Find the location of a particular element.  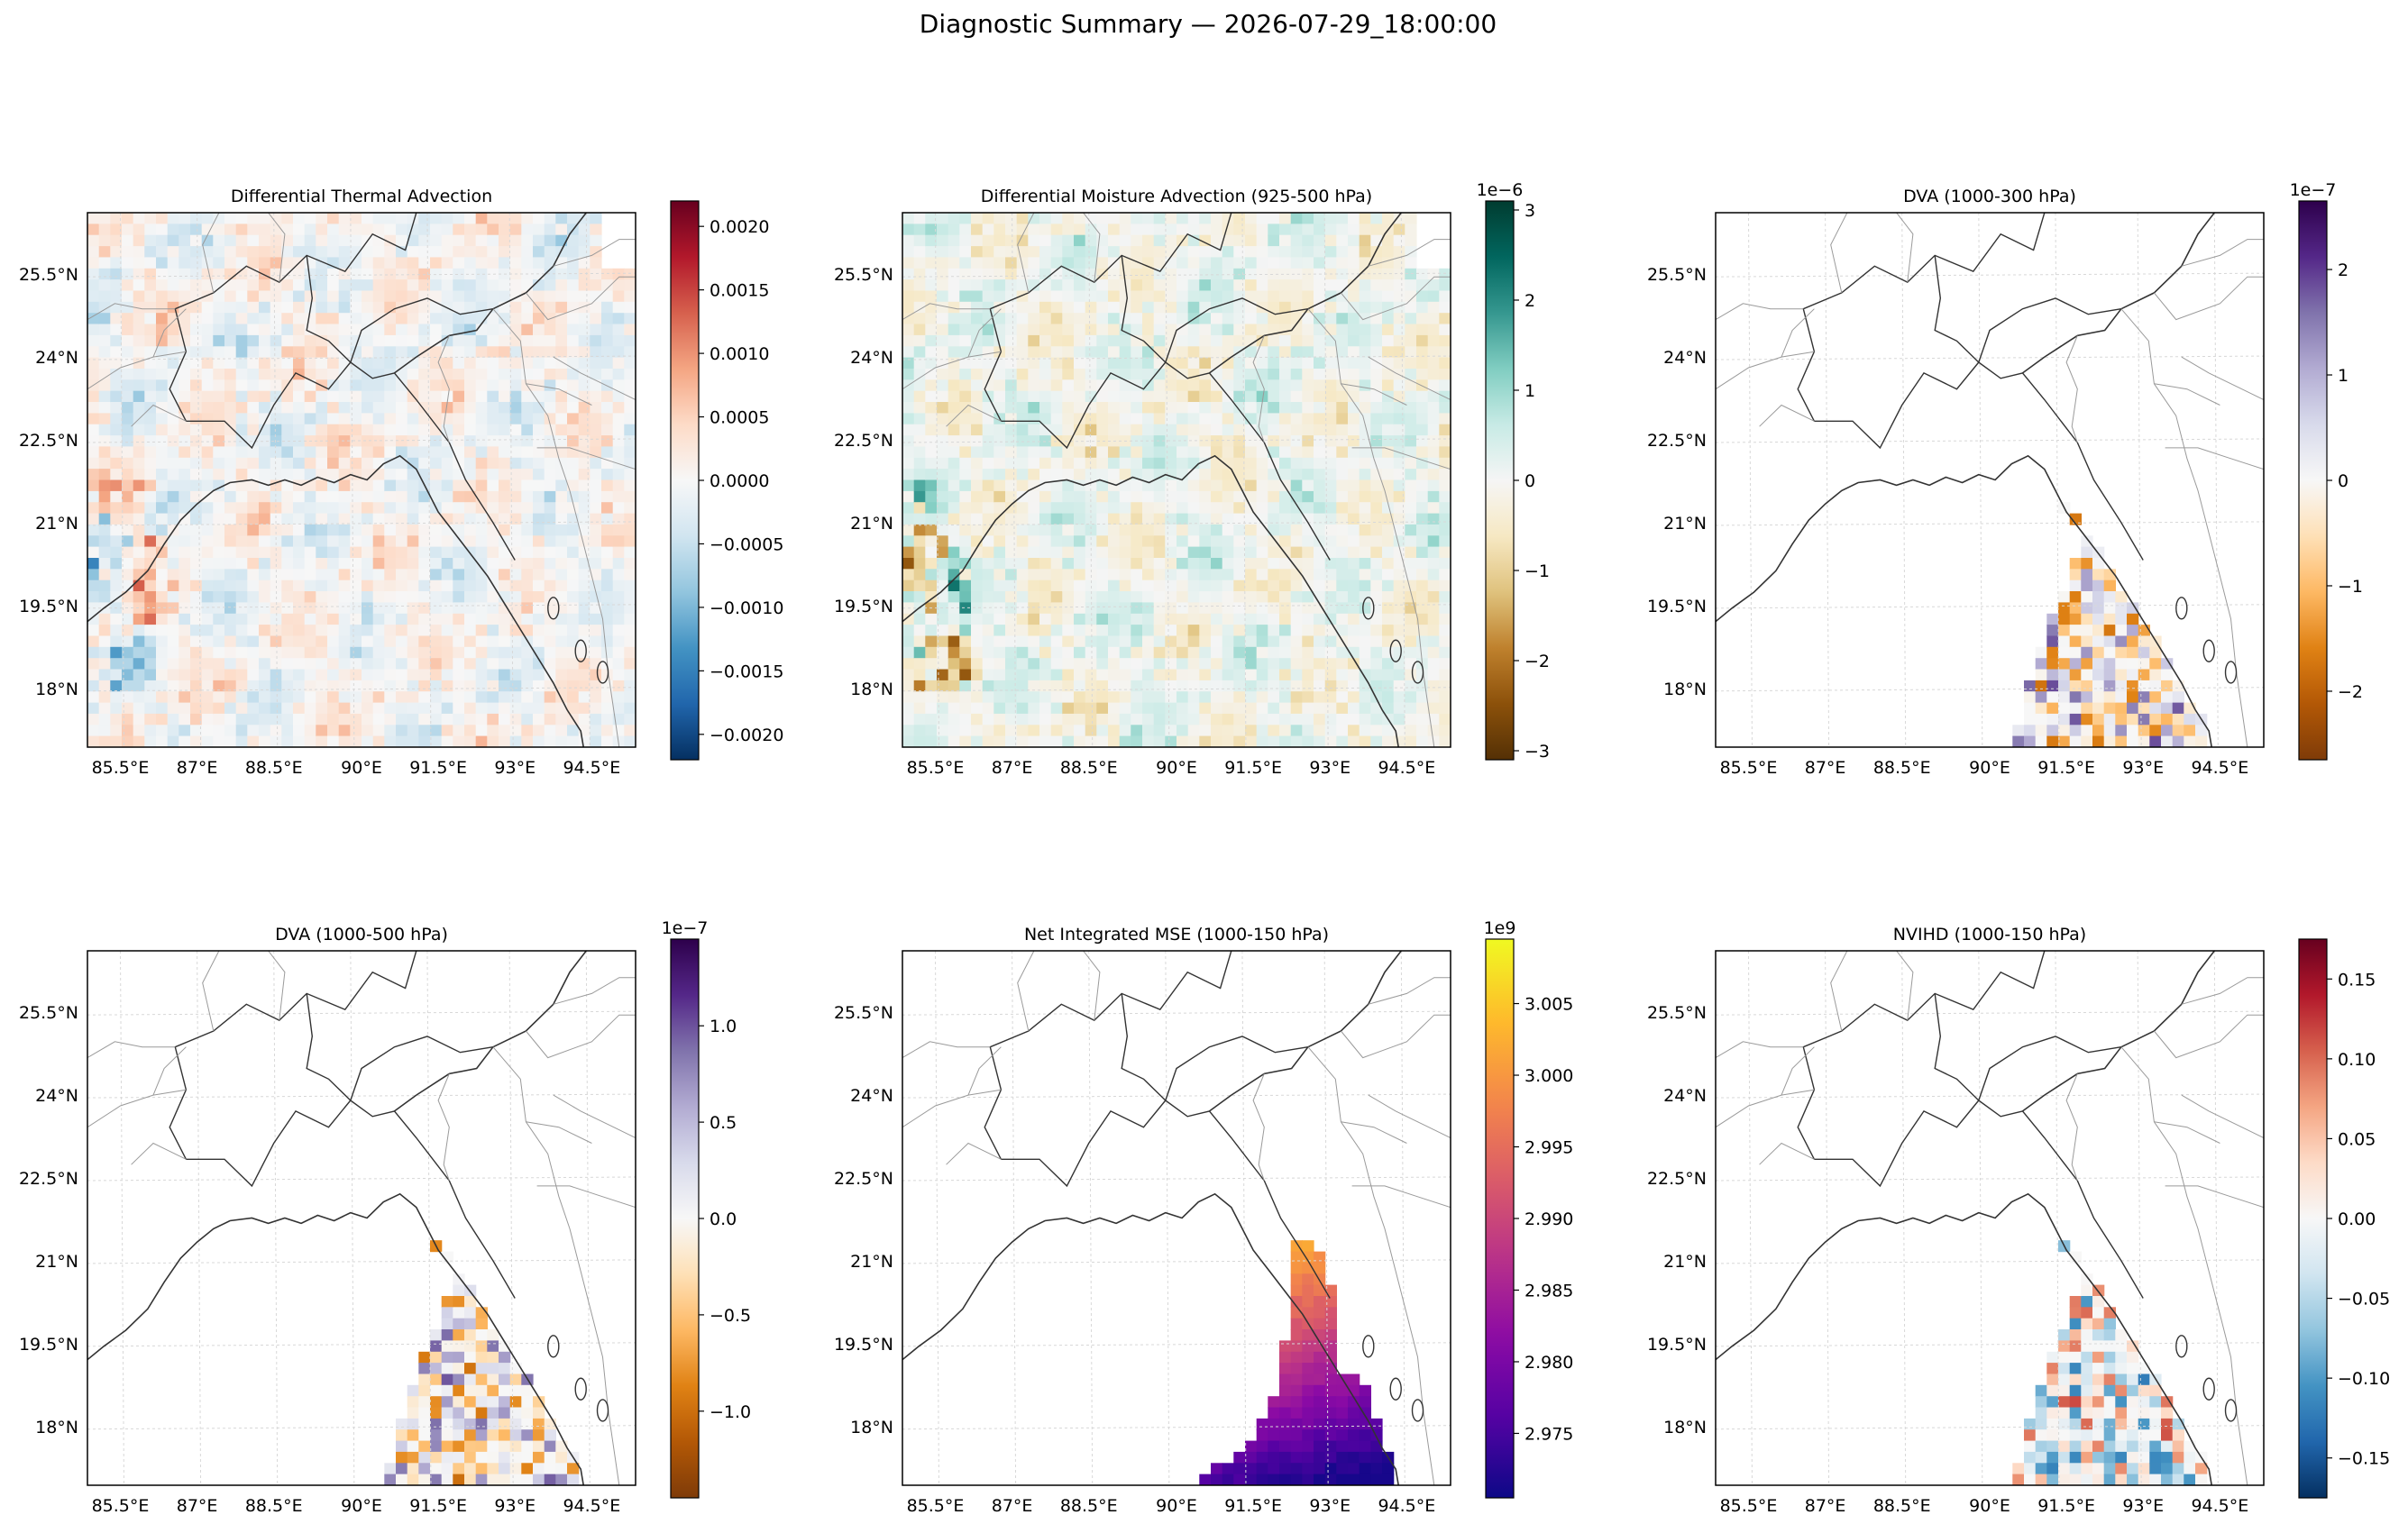

panel-title: Net Integrated MSE (1000-150 hPa) is located at coordinates (1176, 935).